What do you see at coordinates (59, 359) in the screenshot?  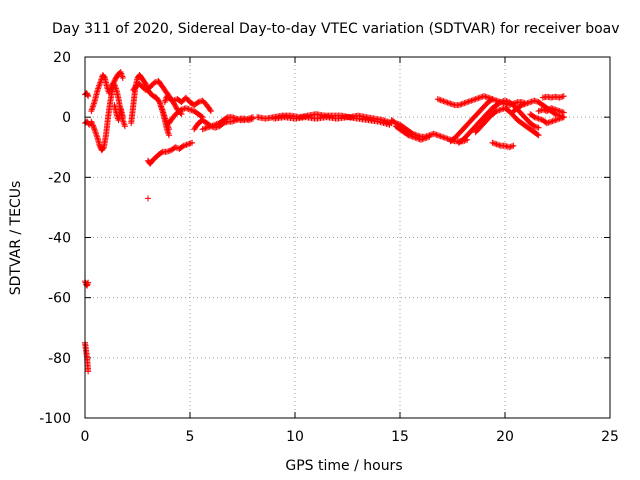 I see `y-tick-label: -80` at bounding box center [59, 359].